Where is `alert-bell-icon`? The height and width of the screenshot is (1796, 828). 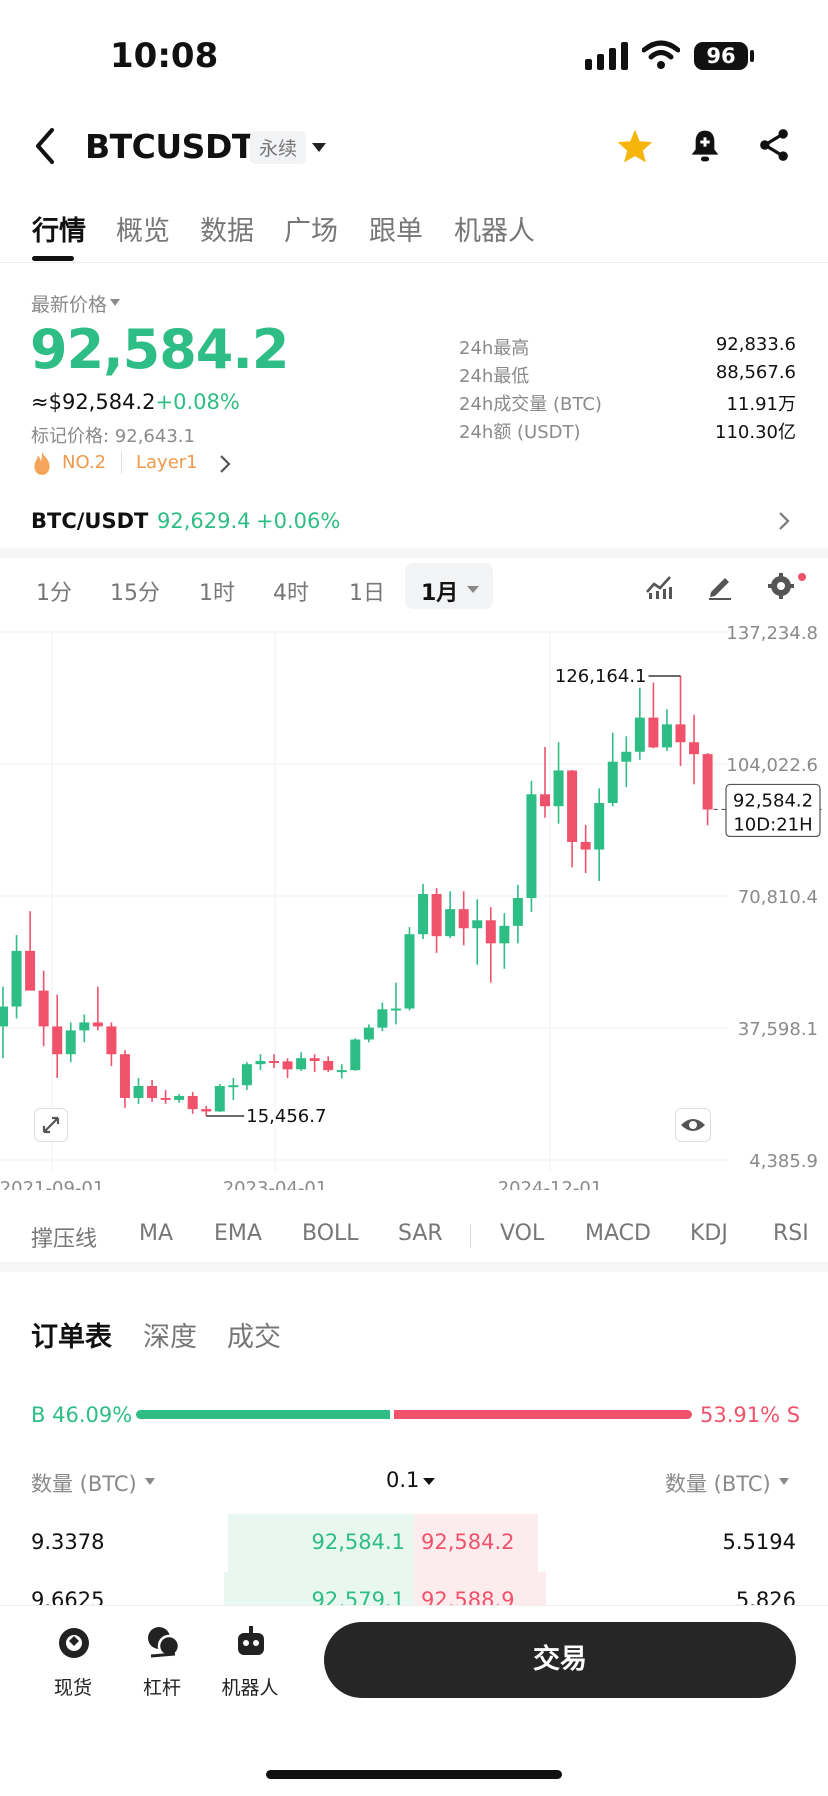 alert-bell-icon is located at coordinates (705, 146).